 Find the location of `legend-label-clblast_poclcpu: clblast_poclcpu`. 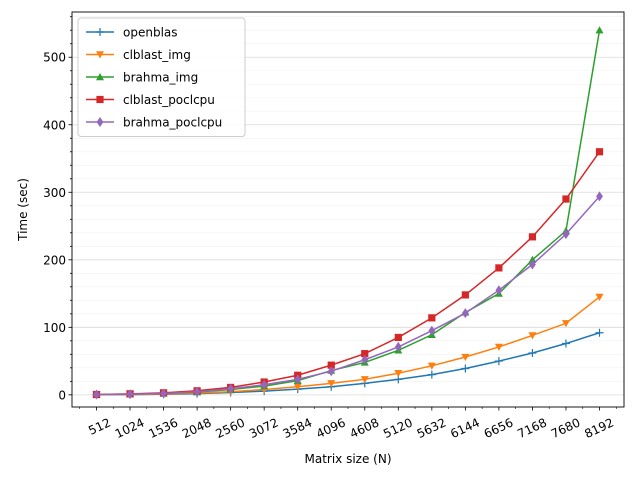

legend-label-clblast_poclcpu: clblast_poclcpu is located at coordinates (169, 100).